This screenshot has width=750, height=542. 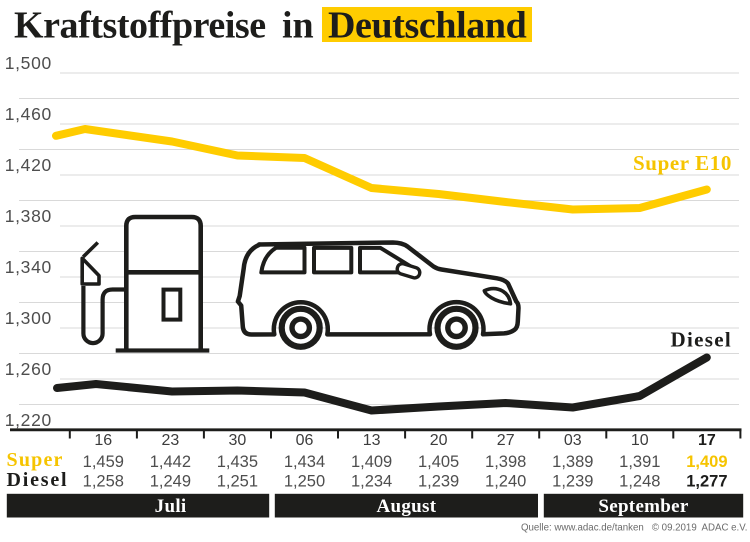 What do you see at coordinates (406, 506) in the screenshot?
I see `svg-text: August` at bounding box center [406, 506].